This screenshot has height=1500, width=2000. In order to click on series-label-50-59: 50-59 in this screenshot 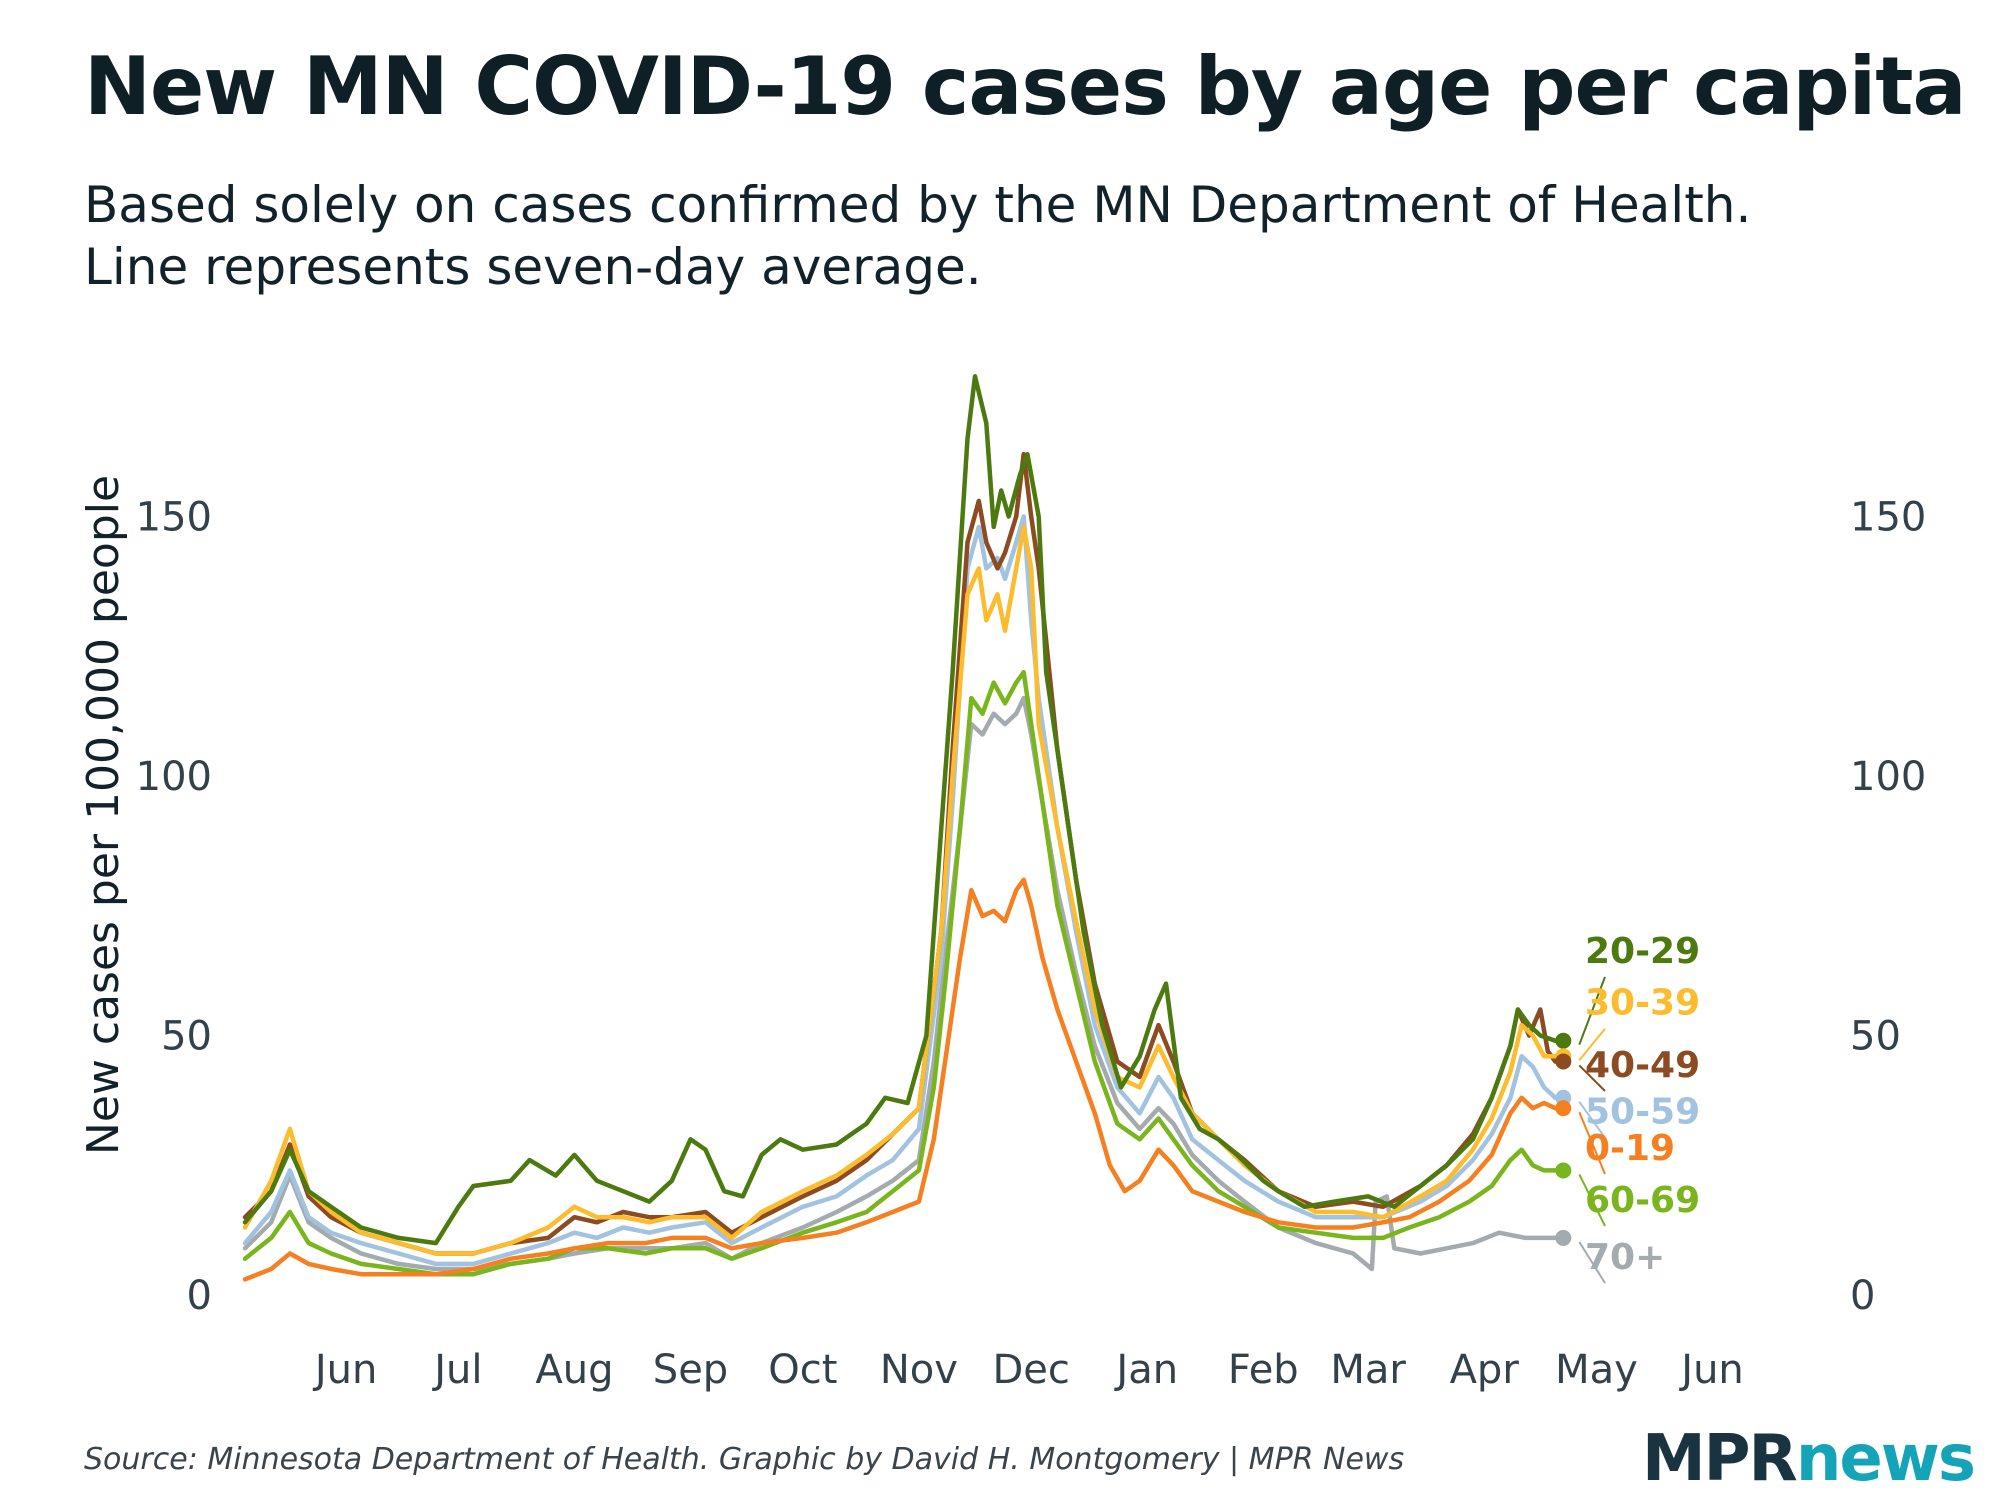, I will do `click(1642, 1112)`.